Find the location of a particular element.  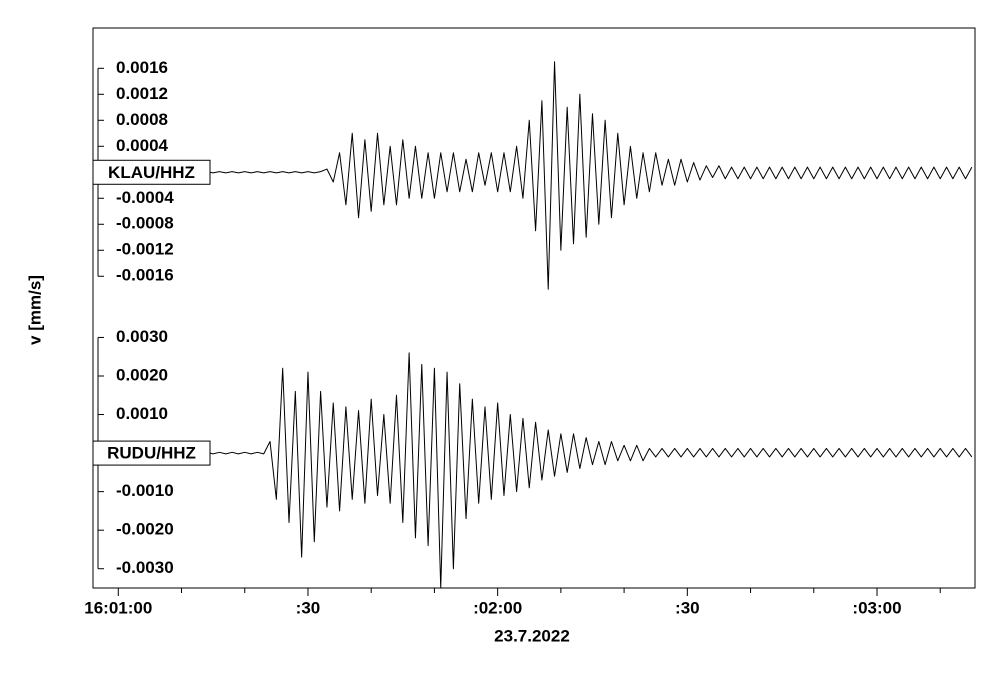

station-label: KLAU/HHZ is located at coordinates (151, 172).